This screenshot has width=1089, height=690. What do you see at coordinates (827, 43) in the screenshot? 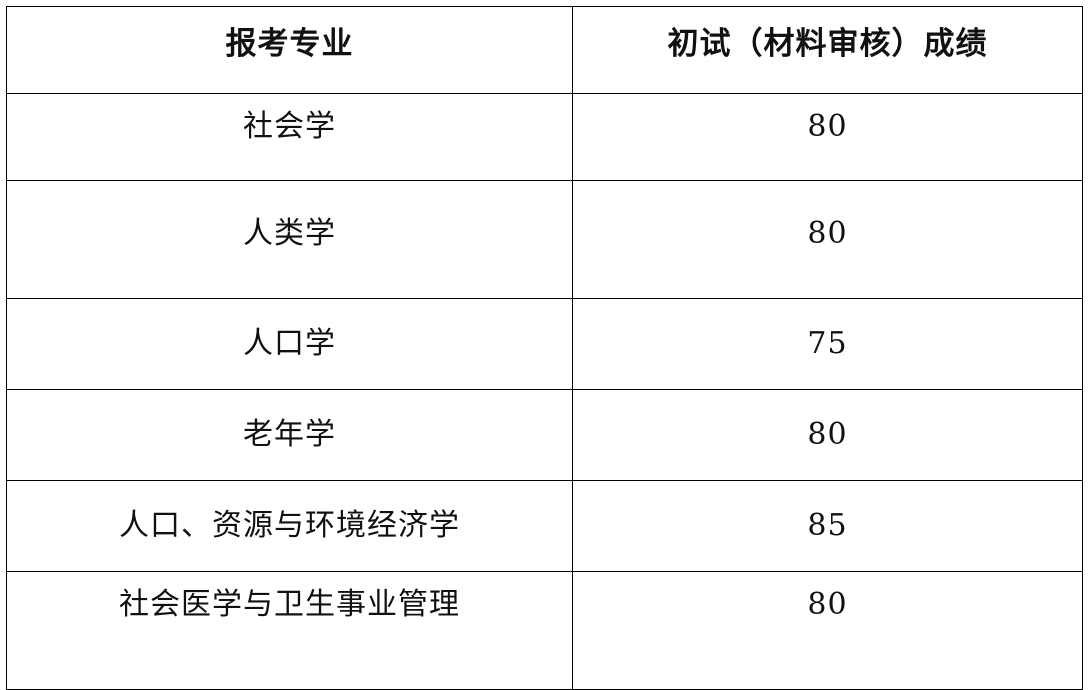
I see `column-header-score-label: 初试（材料审核）成绩` at bounding box center [827, 43].